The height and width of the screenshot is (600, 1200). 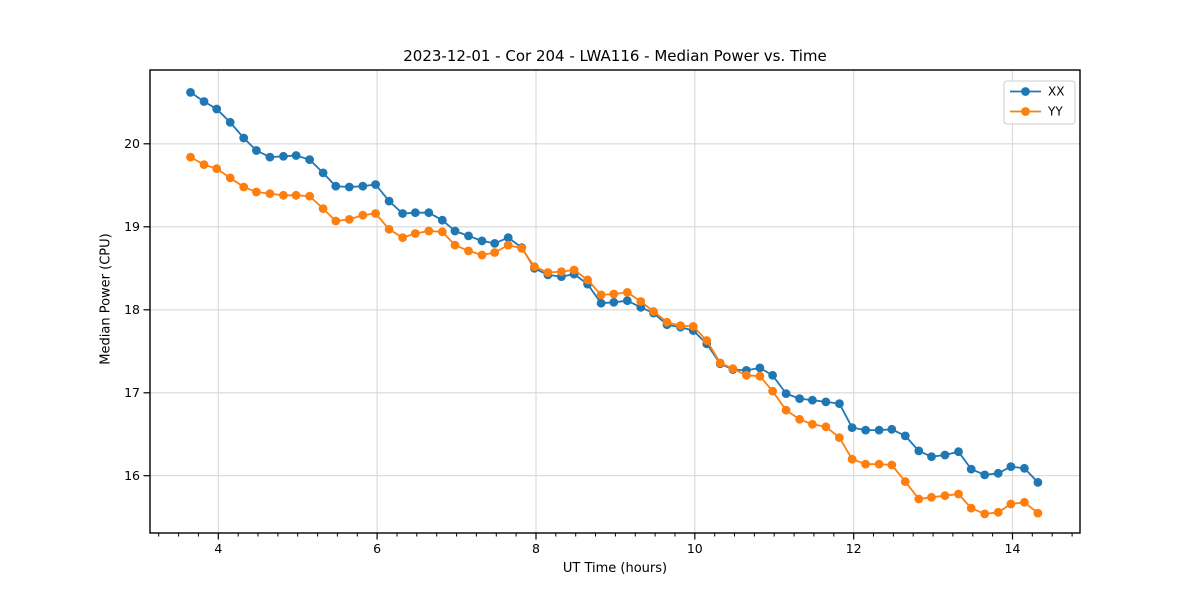 I want to click on x-tick-label-14: 14, so click(x=1013, y=548).